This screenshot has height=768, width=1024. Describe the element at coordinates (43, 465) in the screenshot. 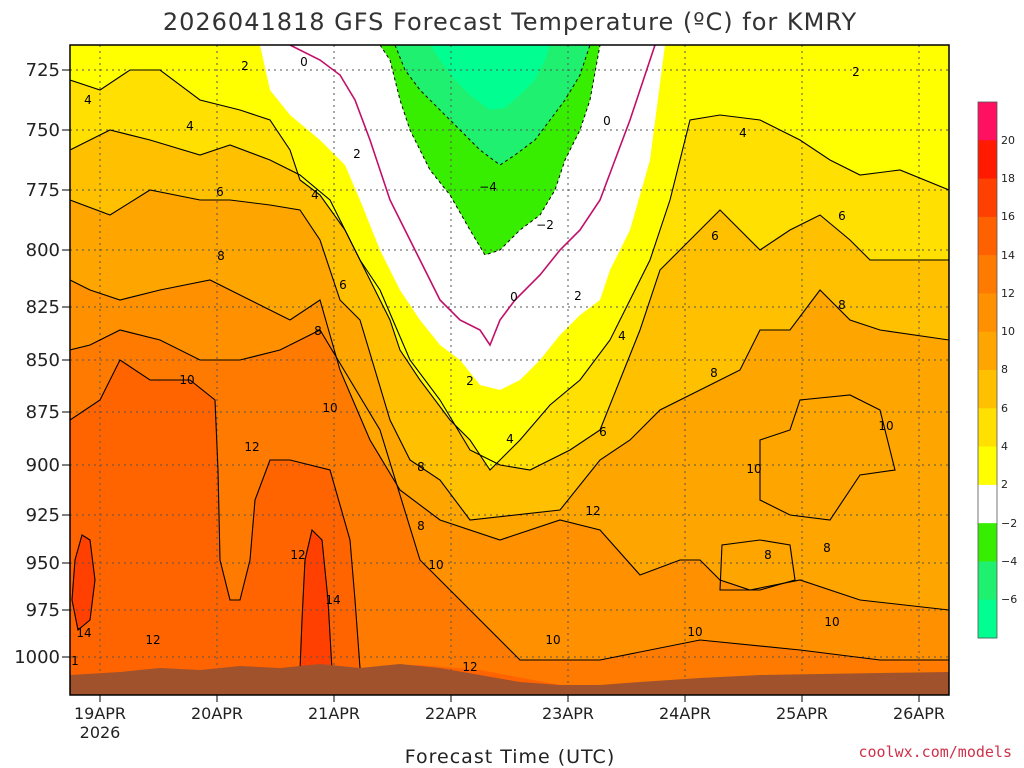

I see `y-tick-label: 900` at that location.